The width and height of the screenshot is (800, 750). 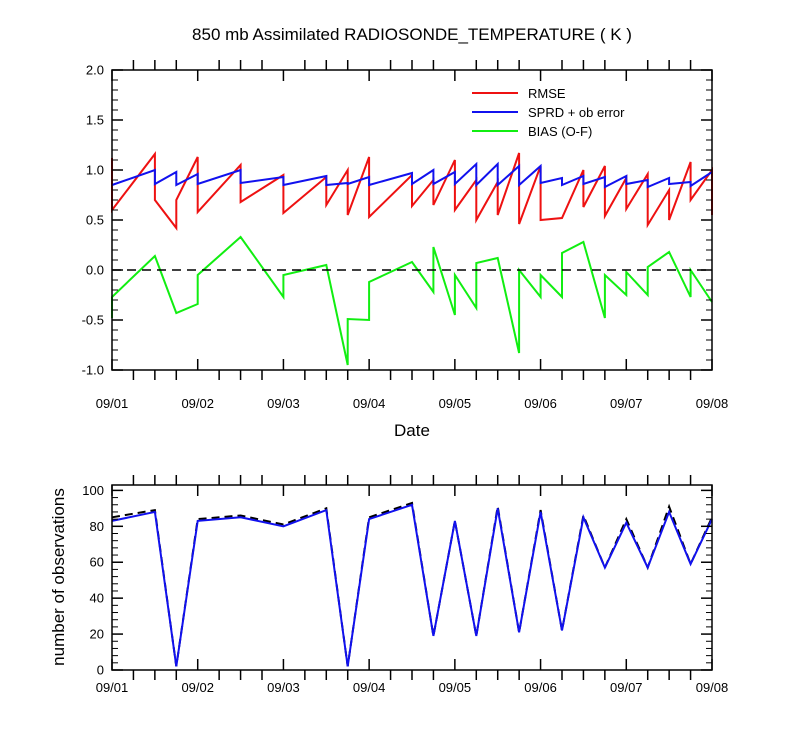 What do you see at coordinates (540, 403) in the screenshot?
I see `top-xtick-label: 09/06` at bounding box center [540, 403].